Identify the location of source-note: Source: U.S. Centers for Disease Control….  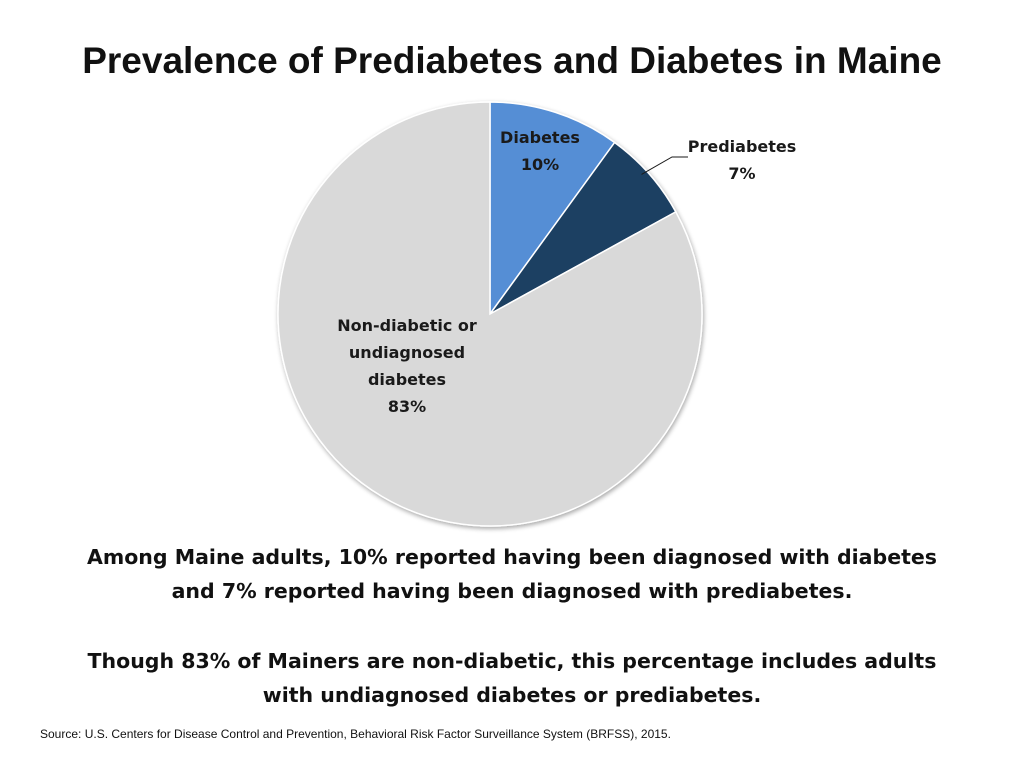
(355, 734).